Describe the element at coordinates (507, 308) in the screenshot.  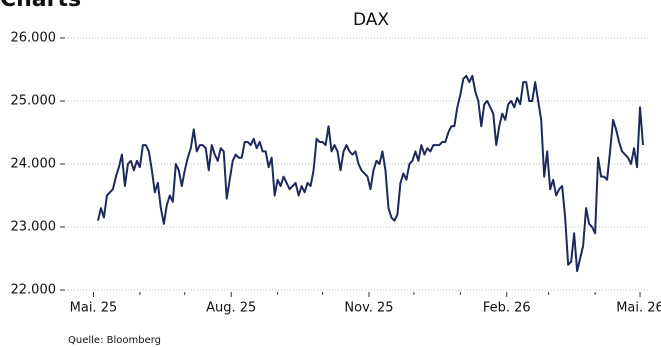
I see `x-tick-label: Feb. 26` at that location.